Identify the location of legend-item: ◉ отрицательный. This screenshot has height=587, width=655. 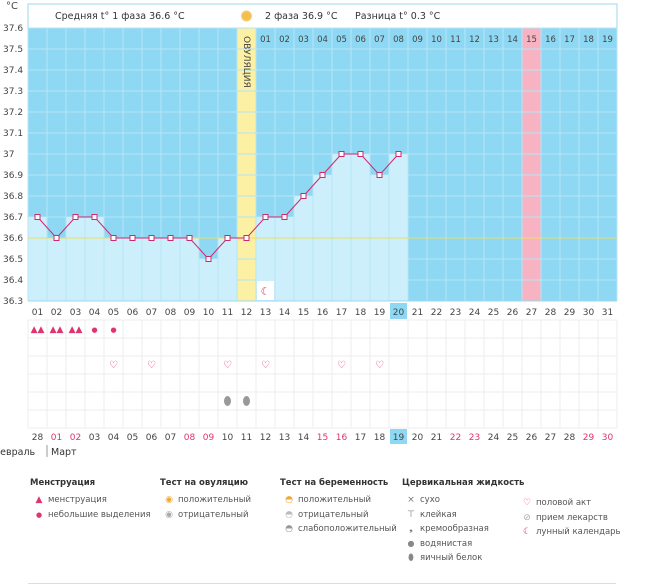
(205, 515).